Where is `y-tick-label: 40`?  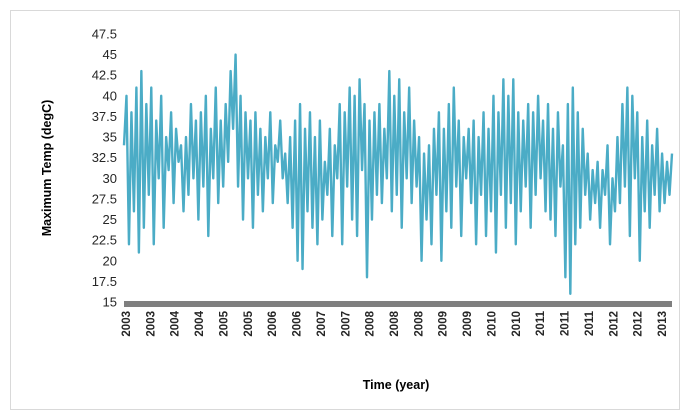 y-tick-label: 40 is located at coordinates (110, 95).